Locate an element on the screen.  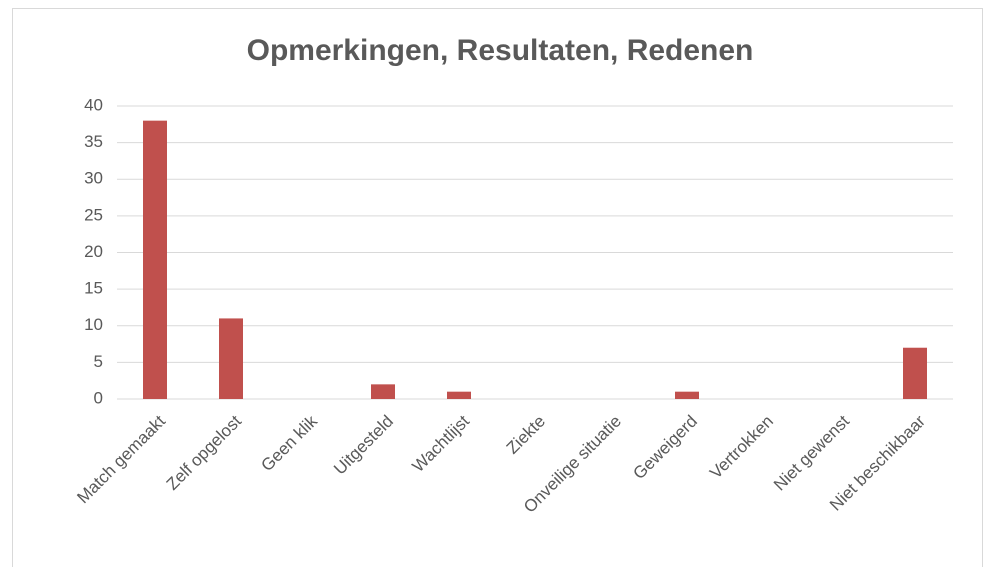
y-tick-label: 35 is located at coordinates (93, 141).